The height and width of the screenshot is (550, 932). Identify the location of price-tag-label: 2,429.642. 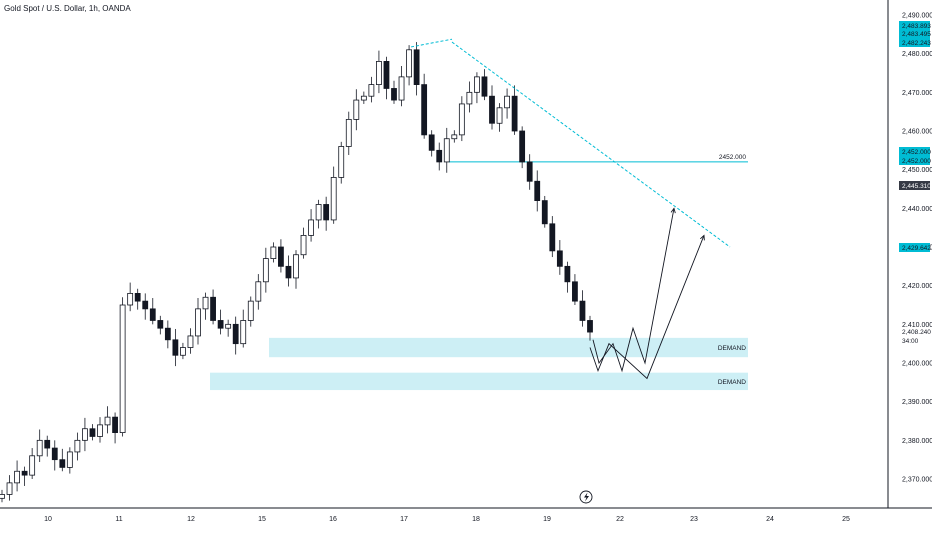
(916, 248).